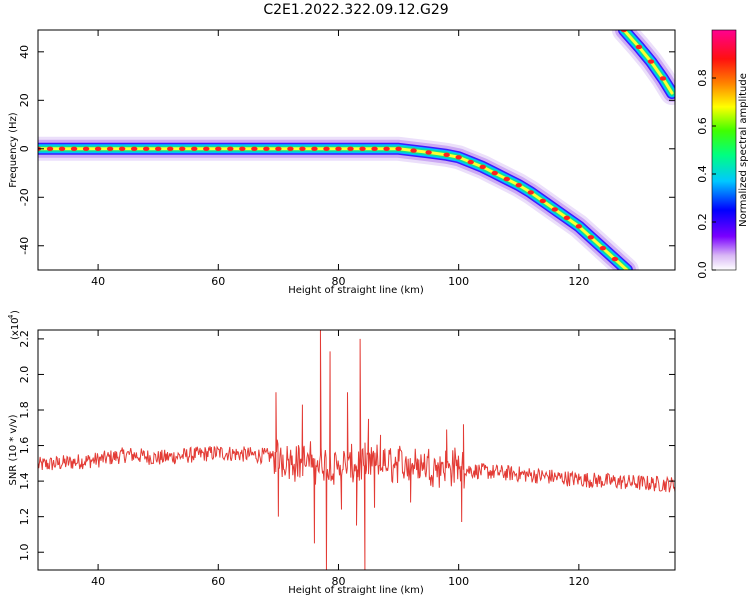  What do you see at coordinates (356, 590) in the screenshot?
I see `snr-x-axis-label: Height of straight line (km)` at bounding box center [356, 590].